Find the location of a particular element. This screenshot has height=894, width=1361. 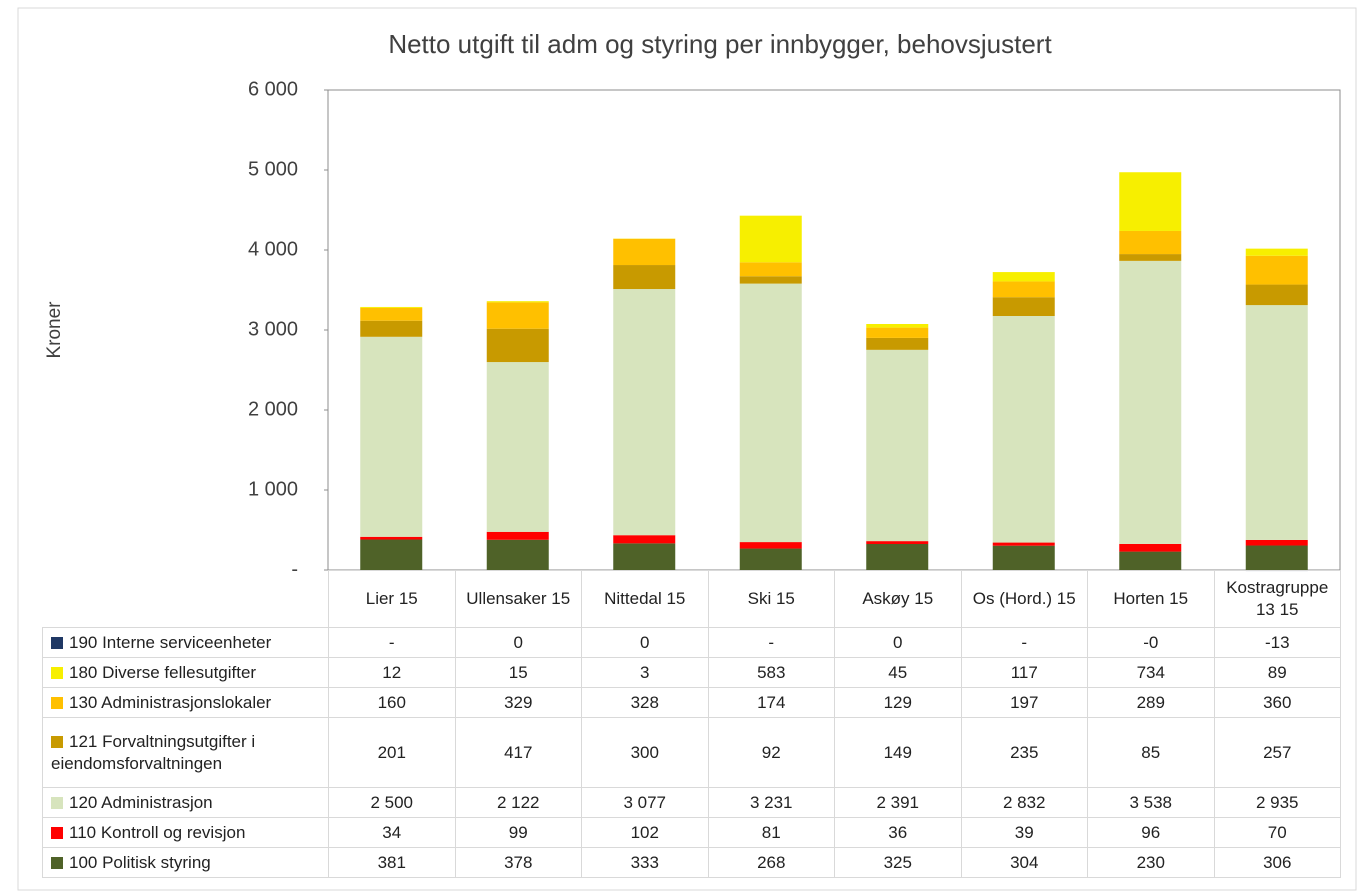

table-value: 36 is located at coordinates (898, 832).